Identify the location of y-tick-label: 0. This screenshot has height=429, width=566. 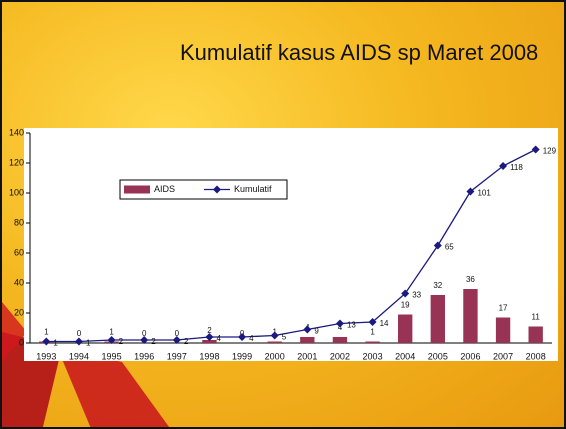
(21, 342).